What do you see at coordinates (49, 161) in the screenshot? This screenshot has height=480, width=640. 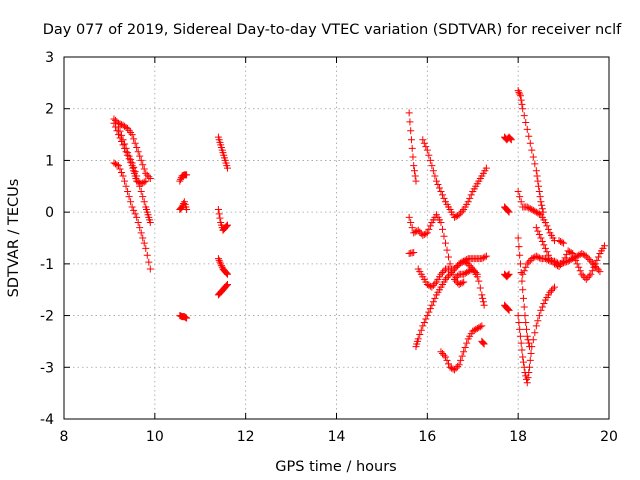 I see `y-tick-label: 1` at bounding box center [49, 161].